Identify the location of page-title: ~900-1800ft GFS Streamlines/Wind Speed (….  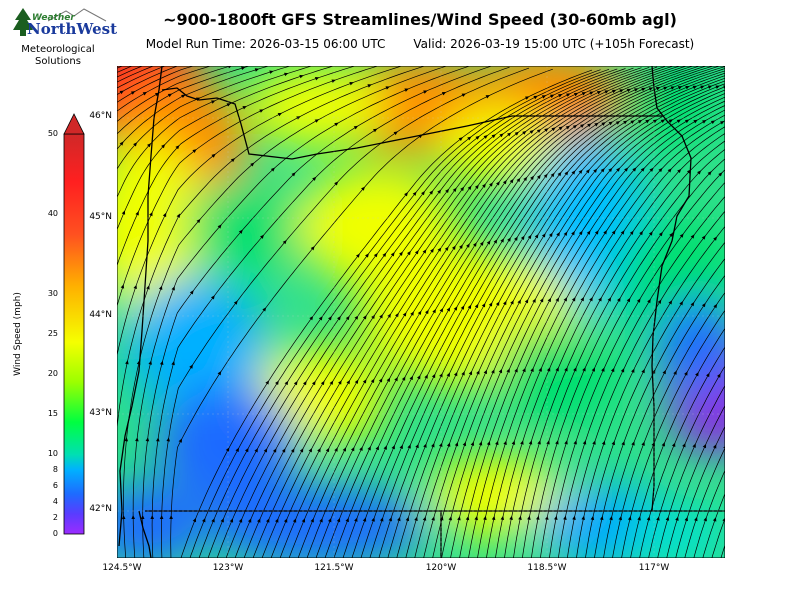
(420, 19).